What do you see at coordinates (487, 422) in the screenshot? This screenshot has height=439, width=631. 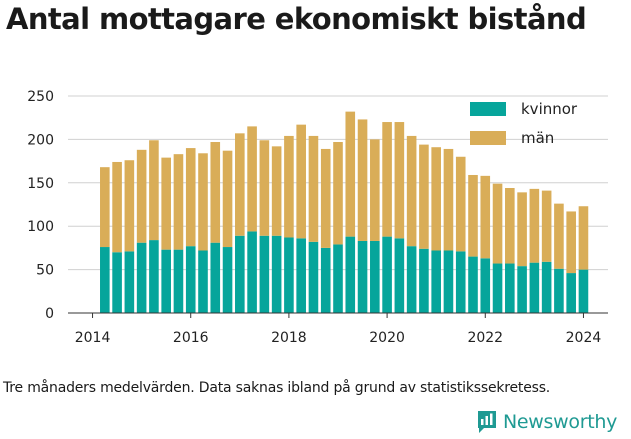 I see `newsworthy-logo-icon` at bounding box center [487, 422].